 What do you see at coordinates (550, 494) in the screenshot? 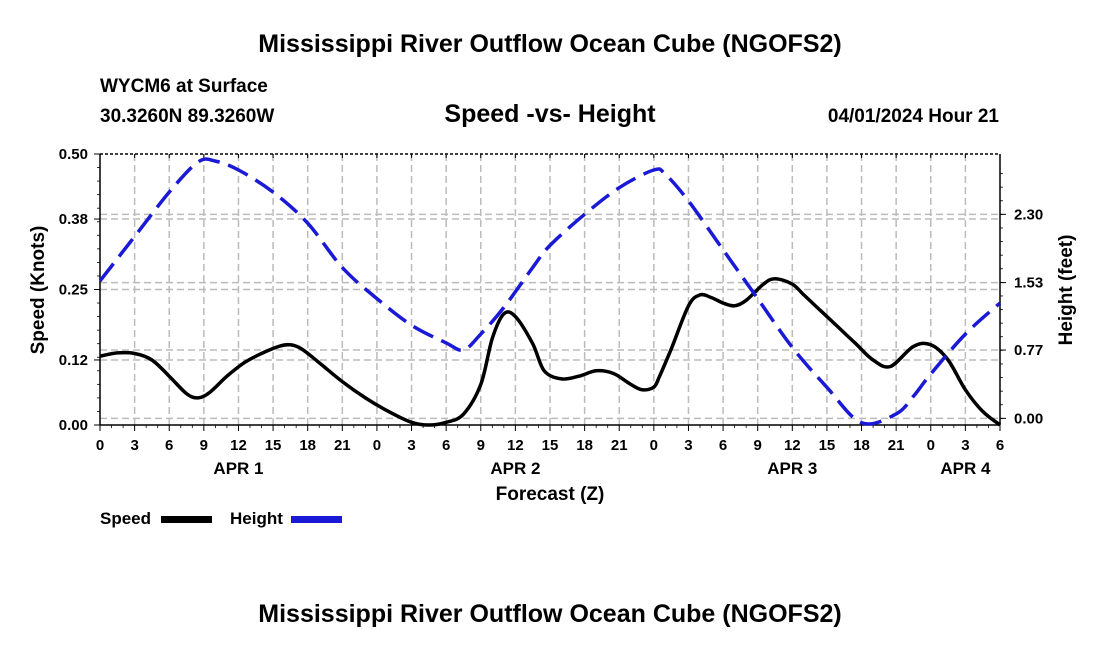
I see `x-axis-title: Forecast (Z)` at bounding box center [550, 494].